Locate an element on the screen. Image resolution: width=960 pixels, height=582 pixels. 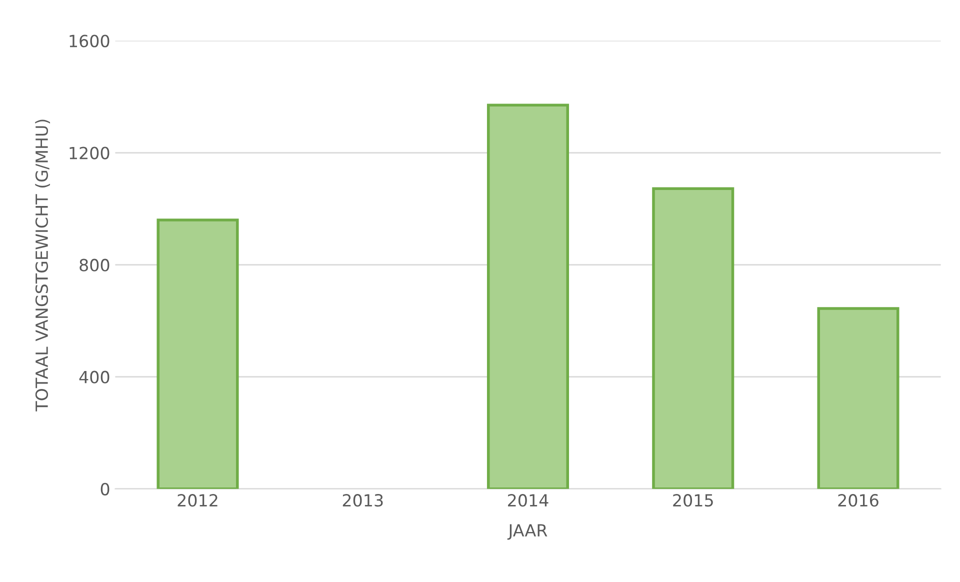
x-tick-label: 2013 is located at coordinates (362, 500).